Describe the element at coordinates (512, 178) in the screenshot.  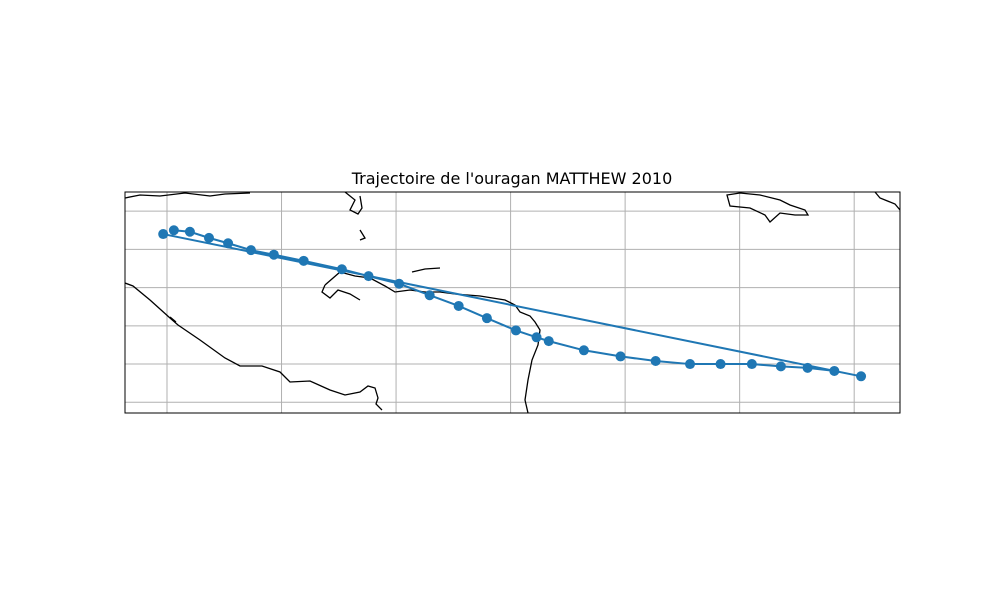
I see `chart-title: Trajectoire de l'ouragan MATTHEW 2010` at that location.